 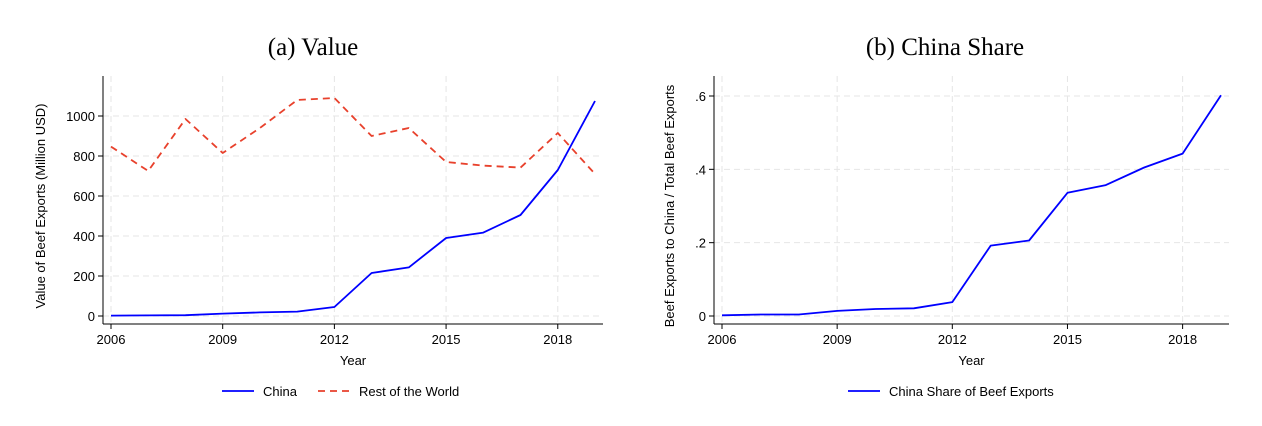 What do you see at coordinates (84, 156) in the screenshot?
I see `y-tick-label: 800` at bounding box center [84, 156].